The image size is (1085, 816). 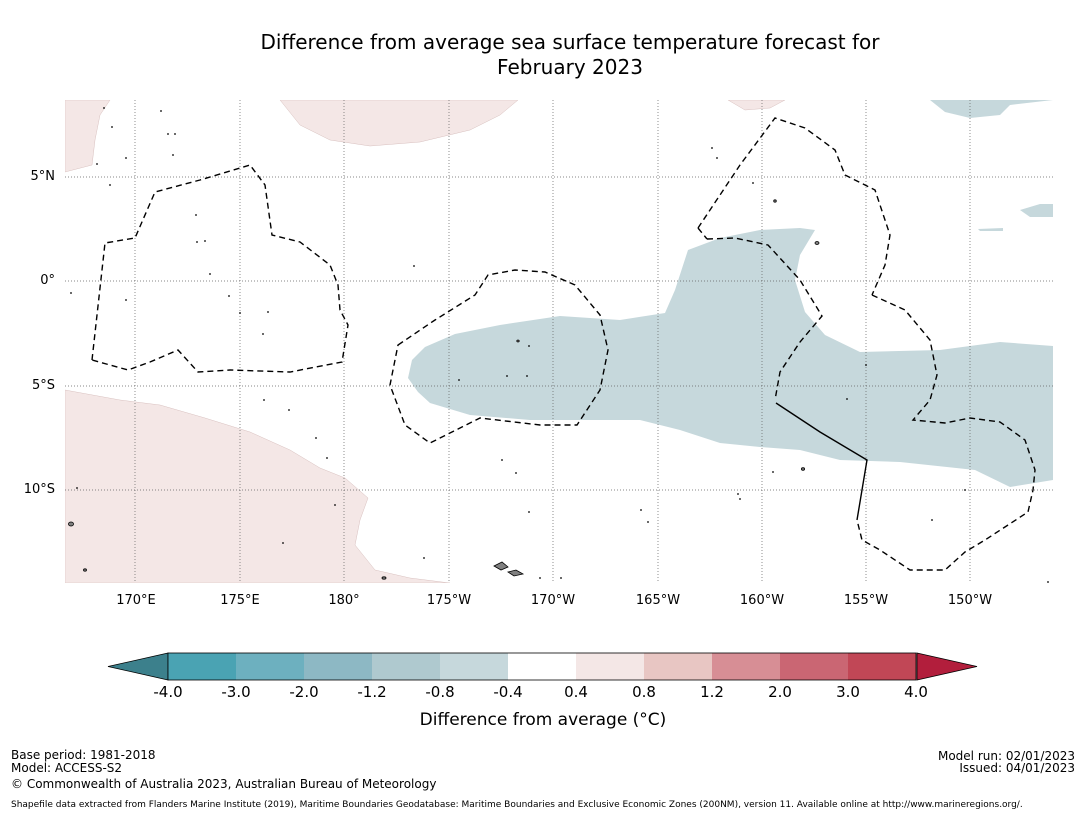 I want to click on colorbar-label: -4.0, so click(x=168, y=692).